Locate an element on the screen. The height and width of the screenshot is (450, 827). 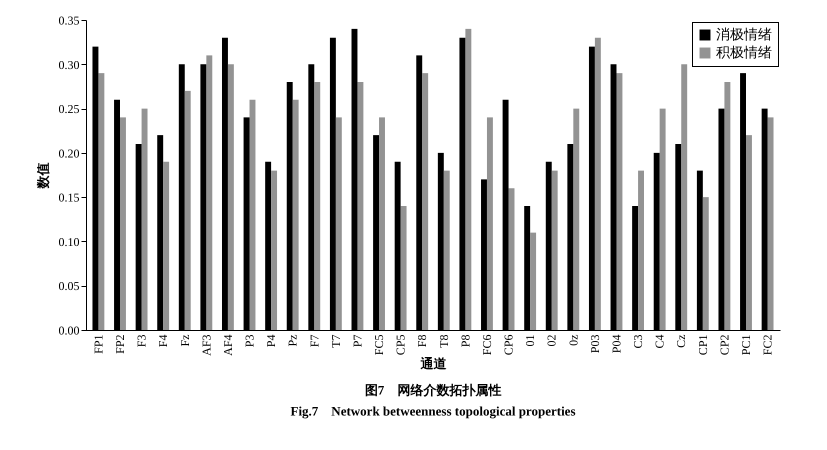
x-tick-label: P8 is located at coordinates (465, 341).